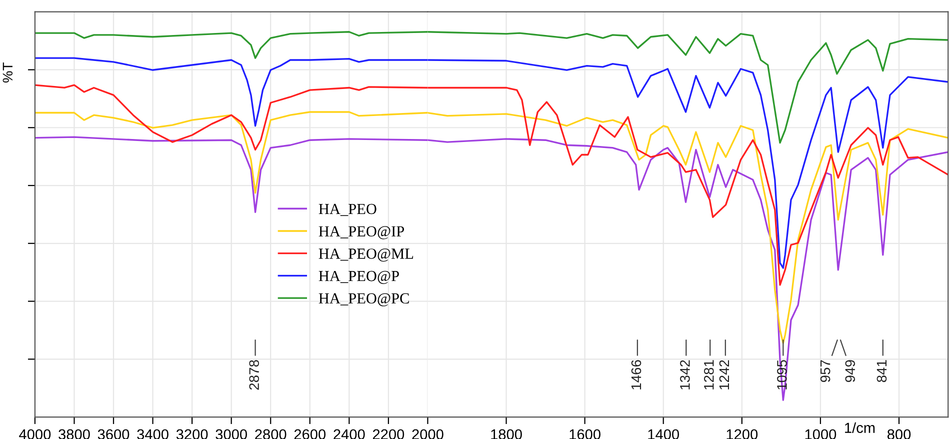 The height and width of the screenshot is (439, 950). Describe the element at coordinates (709, 375) in the screenshot. I see `annotation: 1281` at that location.